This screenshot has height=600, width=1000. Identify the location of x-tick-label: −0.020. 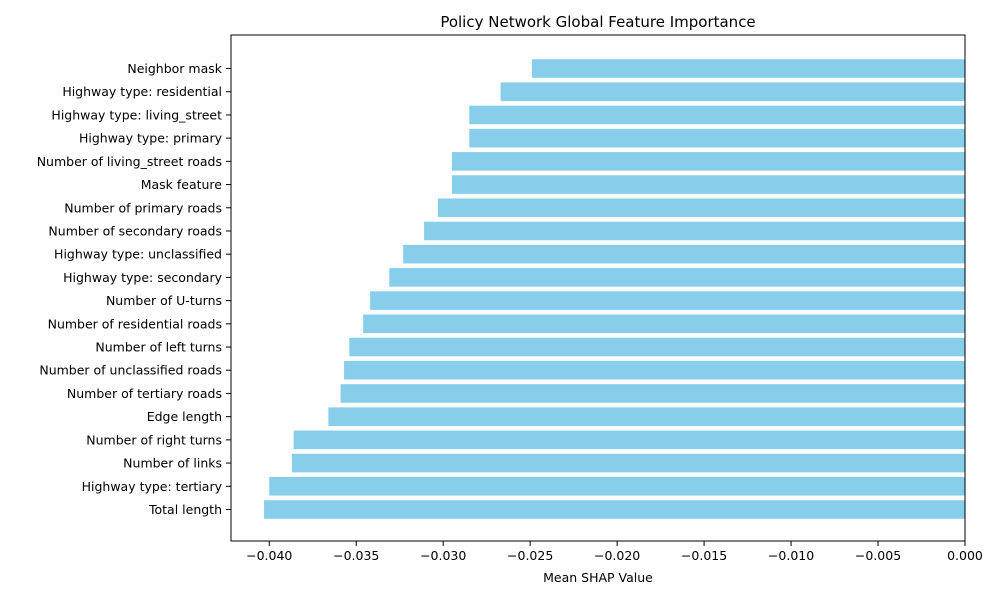
(617, 555).